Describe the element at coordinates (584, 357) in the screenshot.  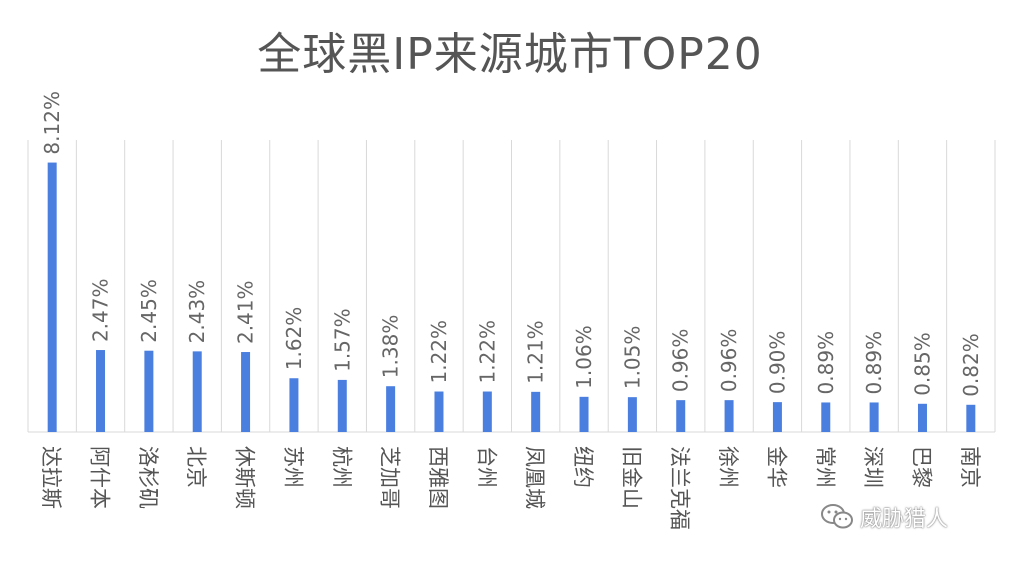
I see `value-label-12: 1.06%` at that location.